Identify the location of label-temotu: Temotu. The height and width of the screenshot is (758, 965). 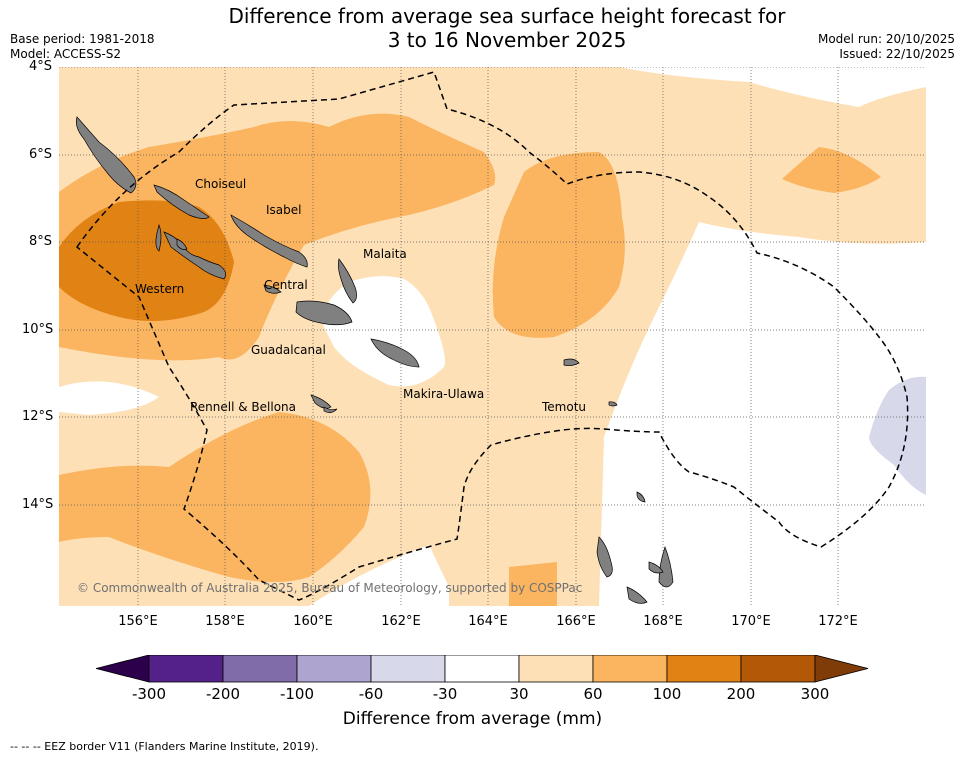
(563, 407).